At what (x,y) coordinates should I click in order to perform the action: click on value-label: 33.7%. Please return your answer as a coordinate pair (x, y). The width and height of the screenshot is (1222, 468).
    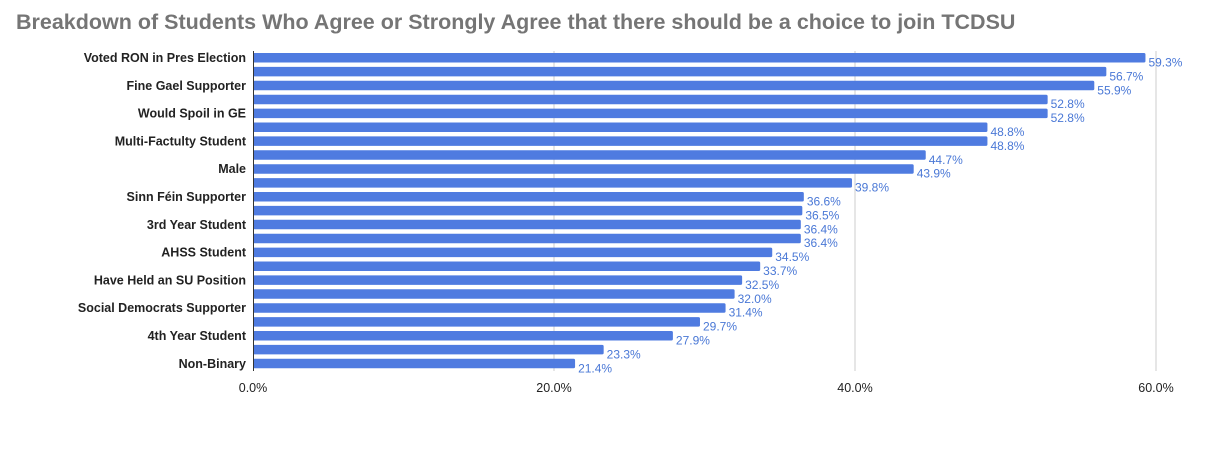
    Looking at the image, I should click on (780, 271).